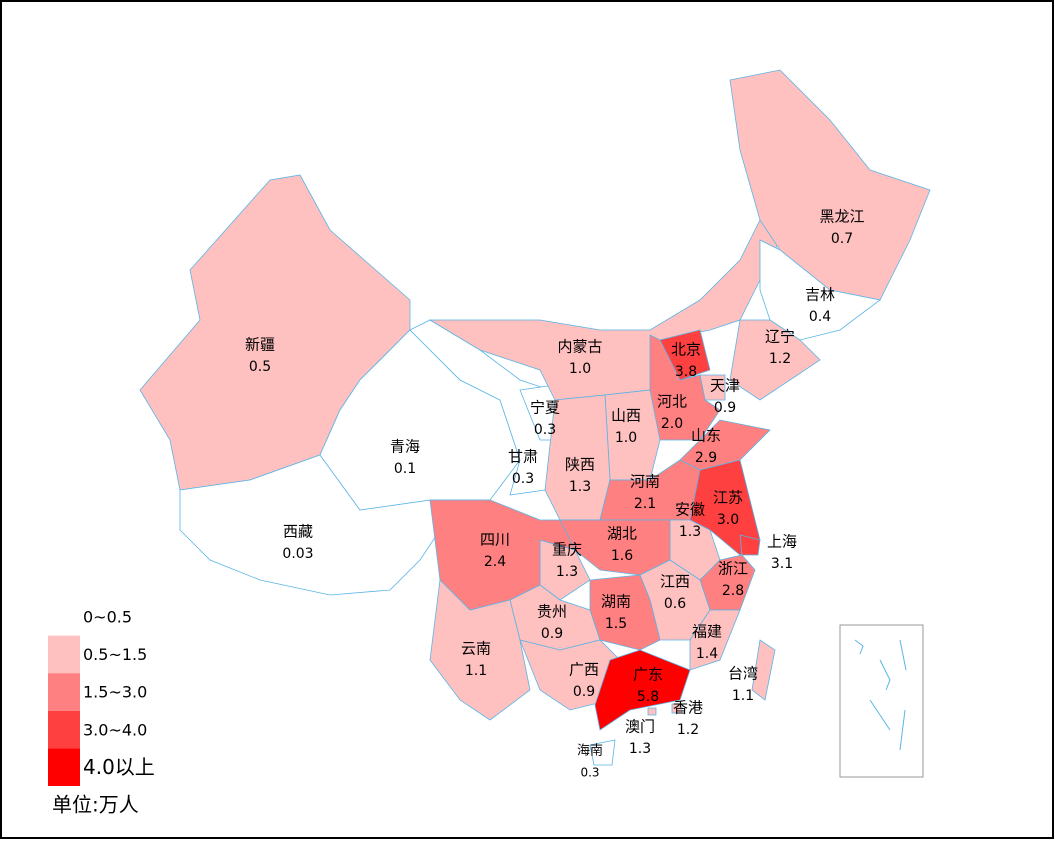 This screenshot has width=1055, height=845. What do you see at coordinates (552, 612) in the screenshot?
I see `region-name: 贵州` at bounding box center [552, 612].